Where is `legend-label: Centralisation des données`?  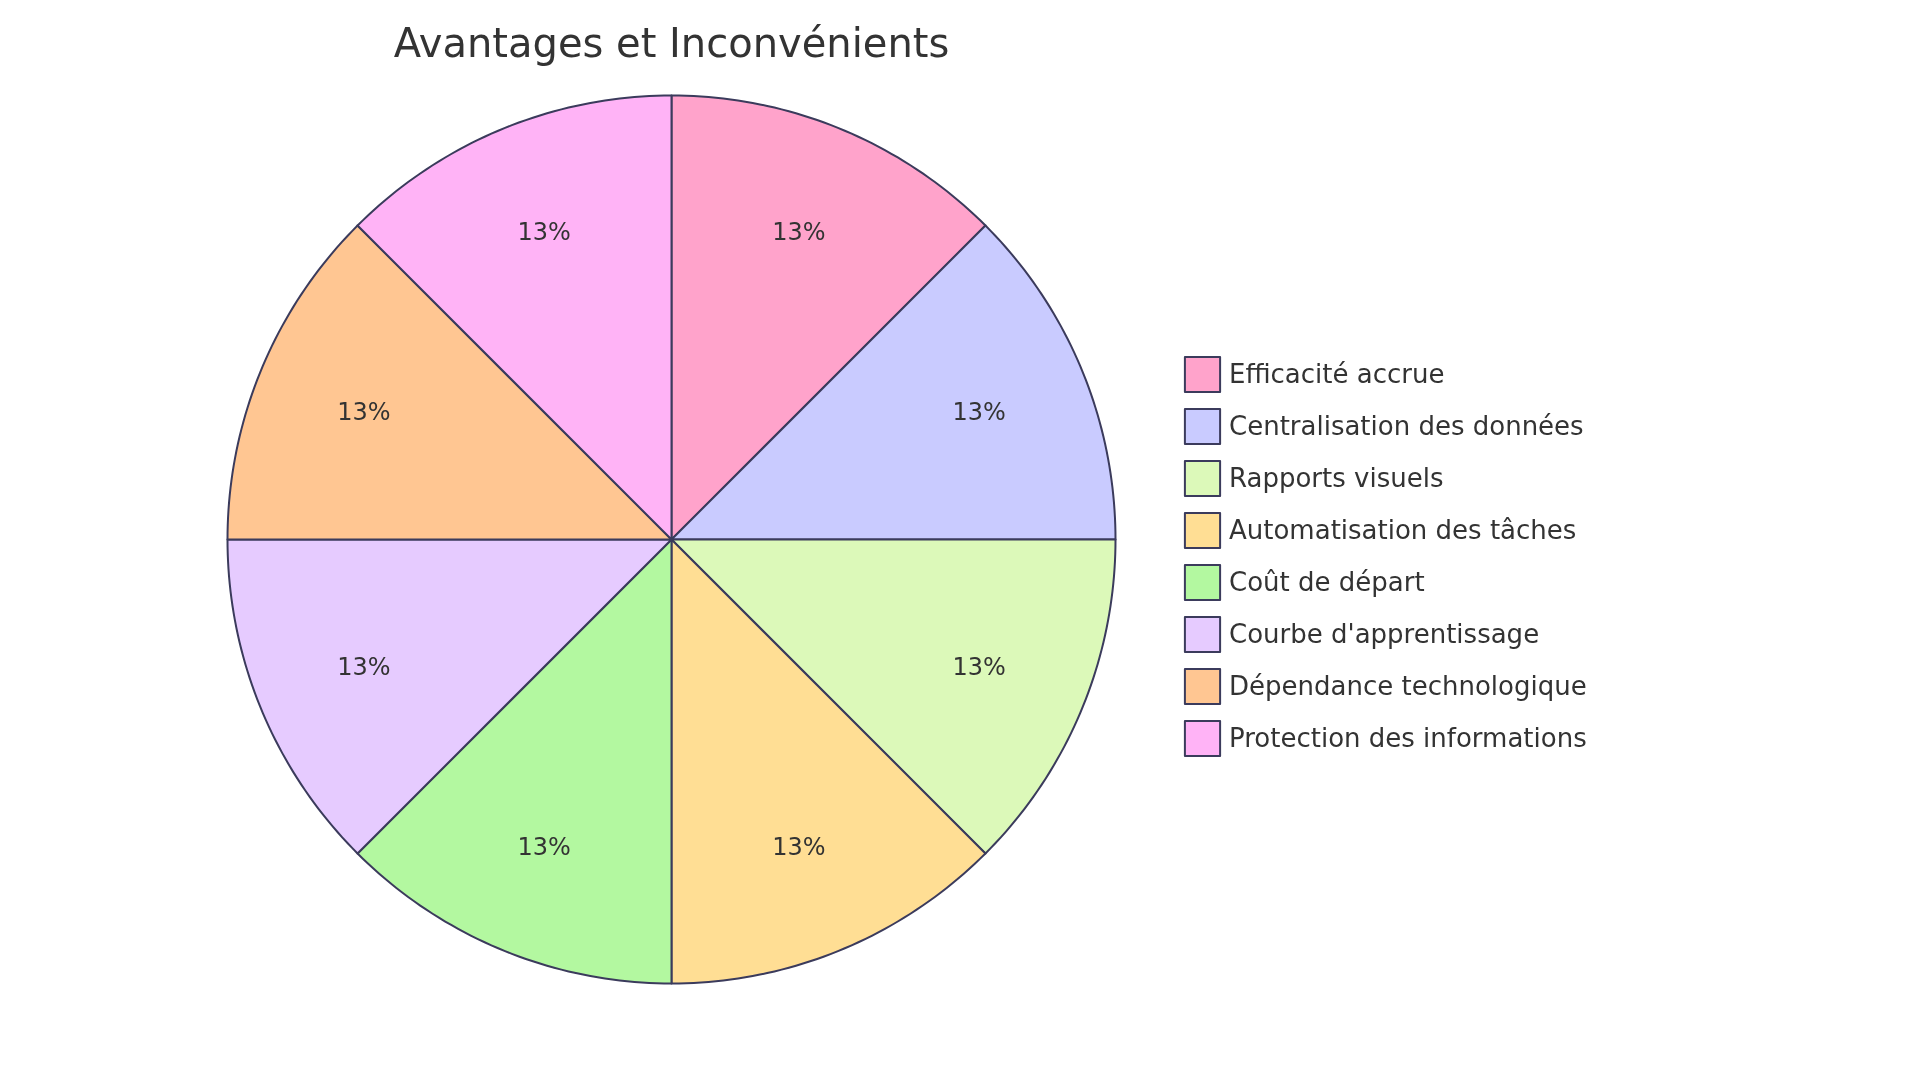 legend-label: Centralisation des données is located at coordinates (1406, 426).